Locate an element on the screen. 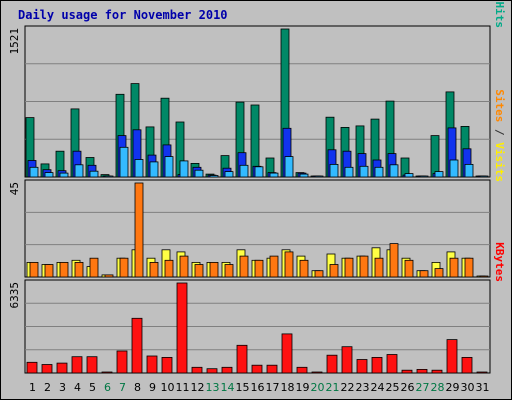 This screenshot has width=512, height=400. x-tick-label-21: 21 is located at coordinates (333, 387).